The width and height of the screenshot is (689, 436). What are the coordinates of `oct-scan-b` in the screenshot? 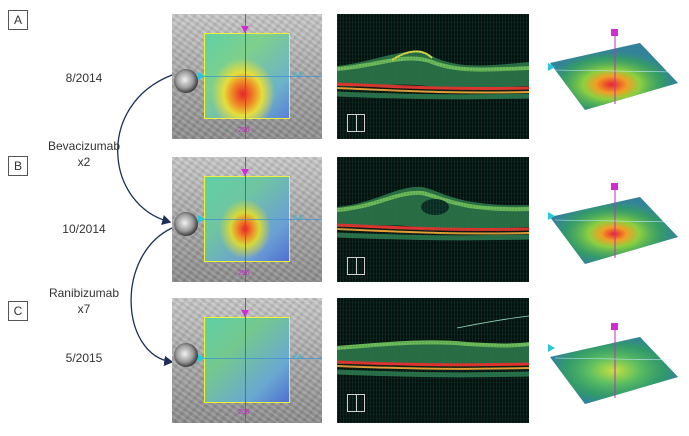 It's located at (433, 219).